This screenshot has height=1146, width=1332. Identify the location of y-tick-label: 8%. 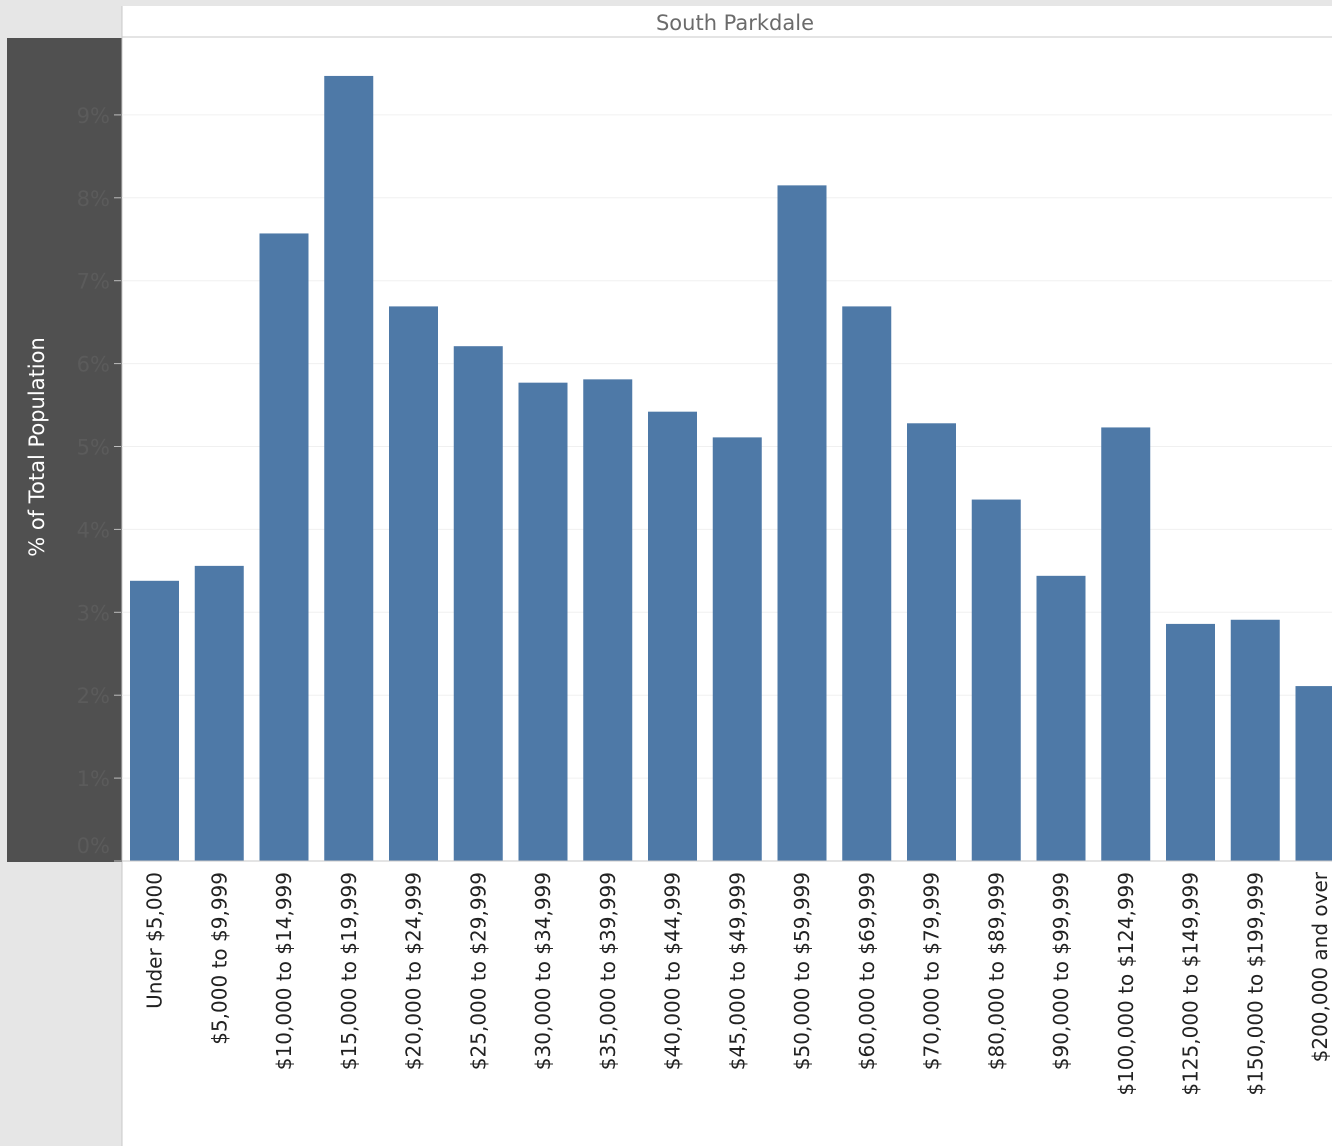
(93, 199).